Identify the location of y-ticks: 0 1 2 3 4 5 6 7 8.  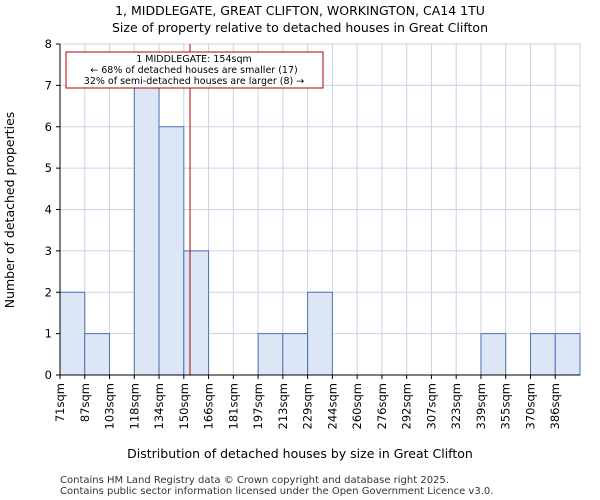
(52, 209).